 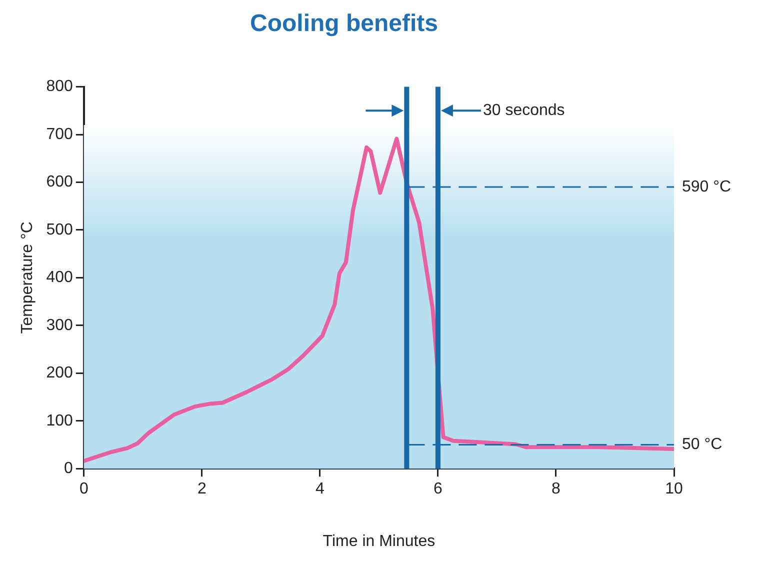 What do you see at coordinates (59, 373) in the screenshot?
I see `y-tick-label: 200` at bounding box center [59, 373].